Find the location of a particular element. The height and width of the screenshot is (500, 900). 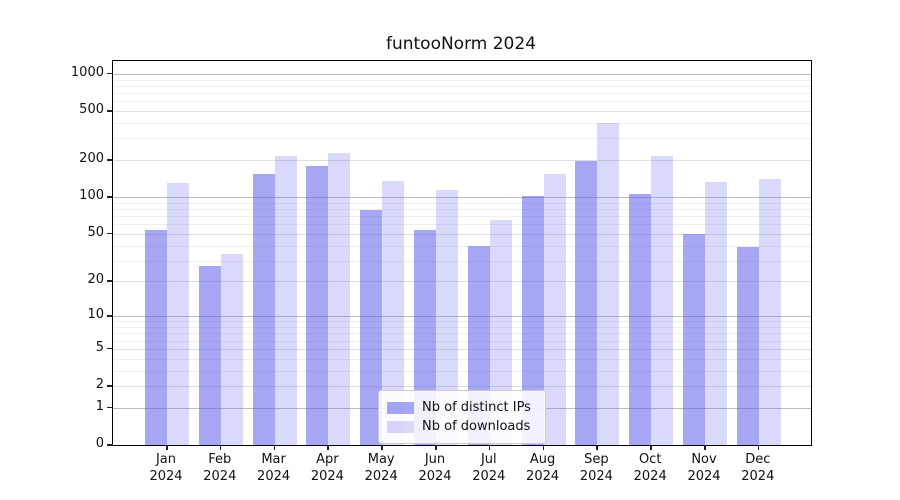

y-tick-label: 2 is located at coordinates (99, 384).